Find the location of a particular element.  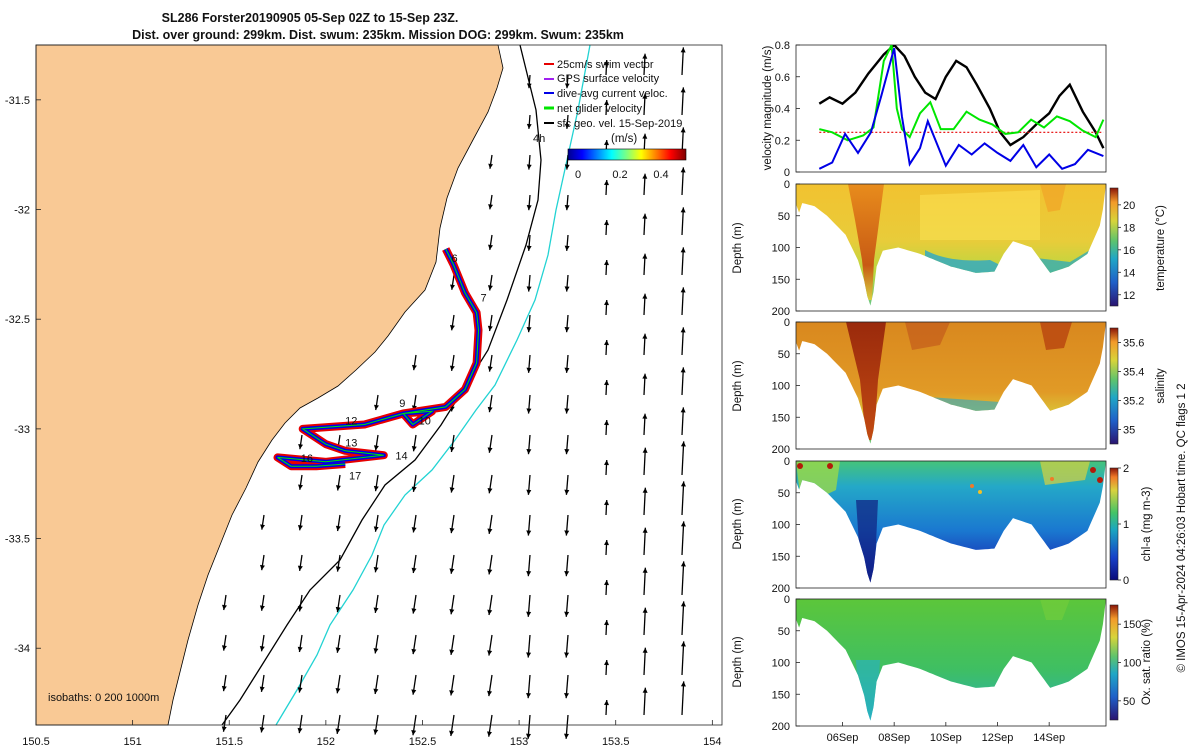

time-xtick-label: 12Sep is located at coordinates (998, 738).